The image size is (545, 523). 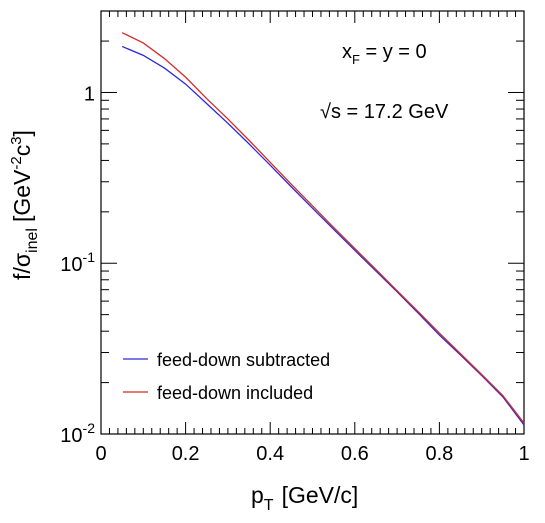 What do you see at coordinates (89, 428) in the screenshot?
I see `y-tick-label-exponent: -2` at bounding box center [89, 428].